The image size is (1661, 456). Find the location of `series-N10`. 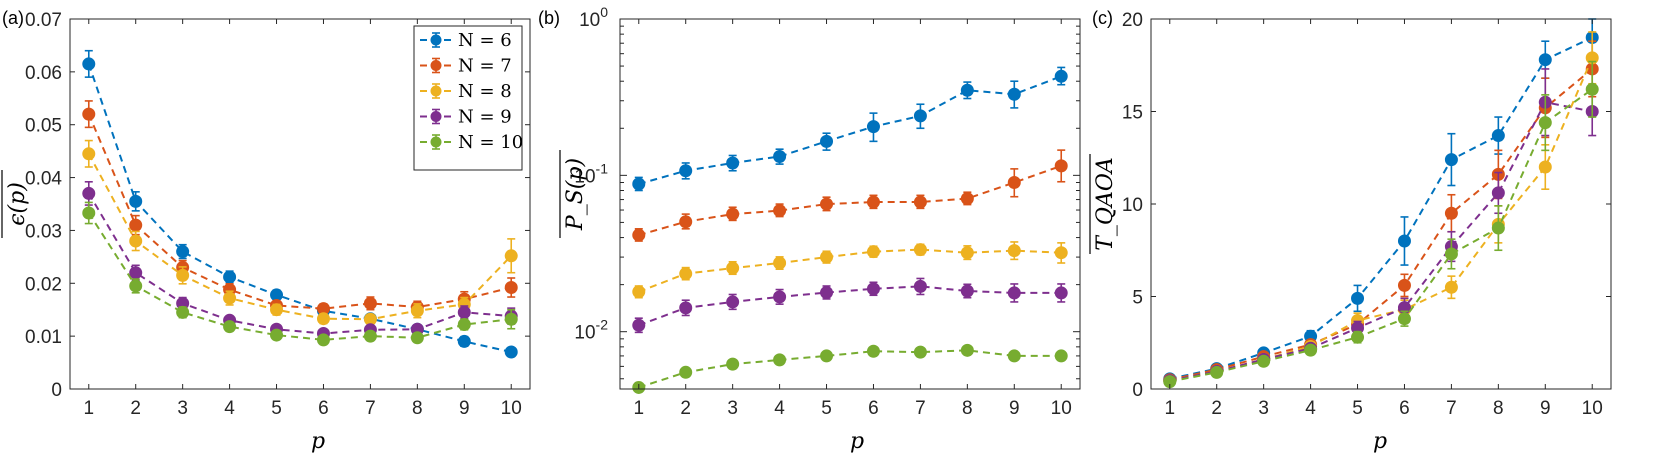

series-N10 is located at coordinates (850, 368).